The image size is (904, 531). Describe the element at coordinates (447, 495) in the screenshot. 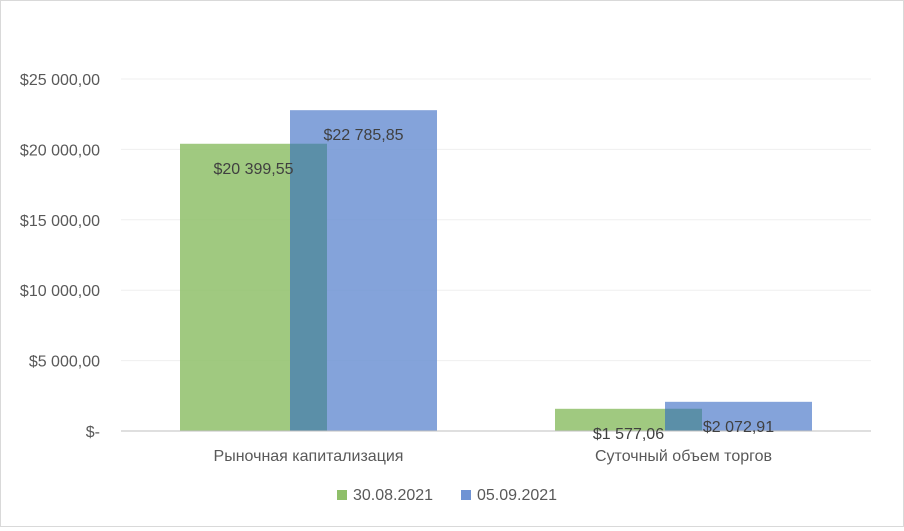

I see `legend: 30.08.2021 05.09.2021` at that location.